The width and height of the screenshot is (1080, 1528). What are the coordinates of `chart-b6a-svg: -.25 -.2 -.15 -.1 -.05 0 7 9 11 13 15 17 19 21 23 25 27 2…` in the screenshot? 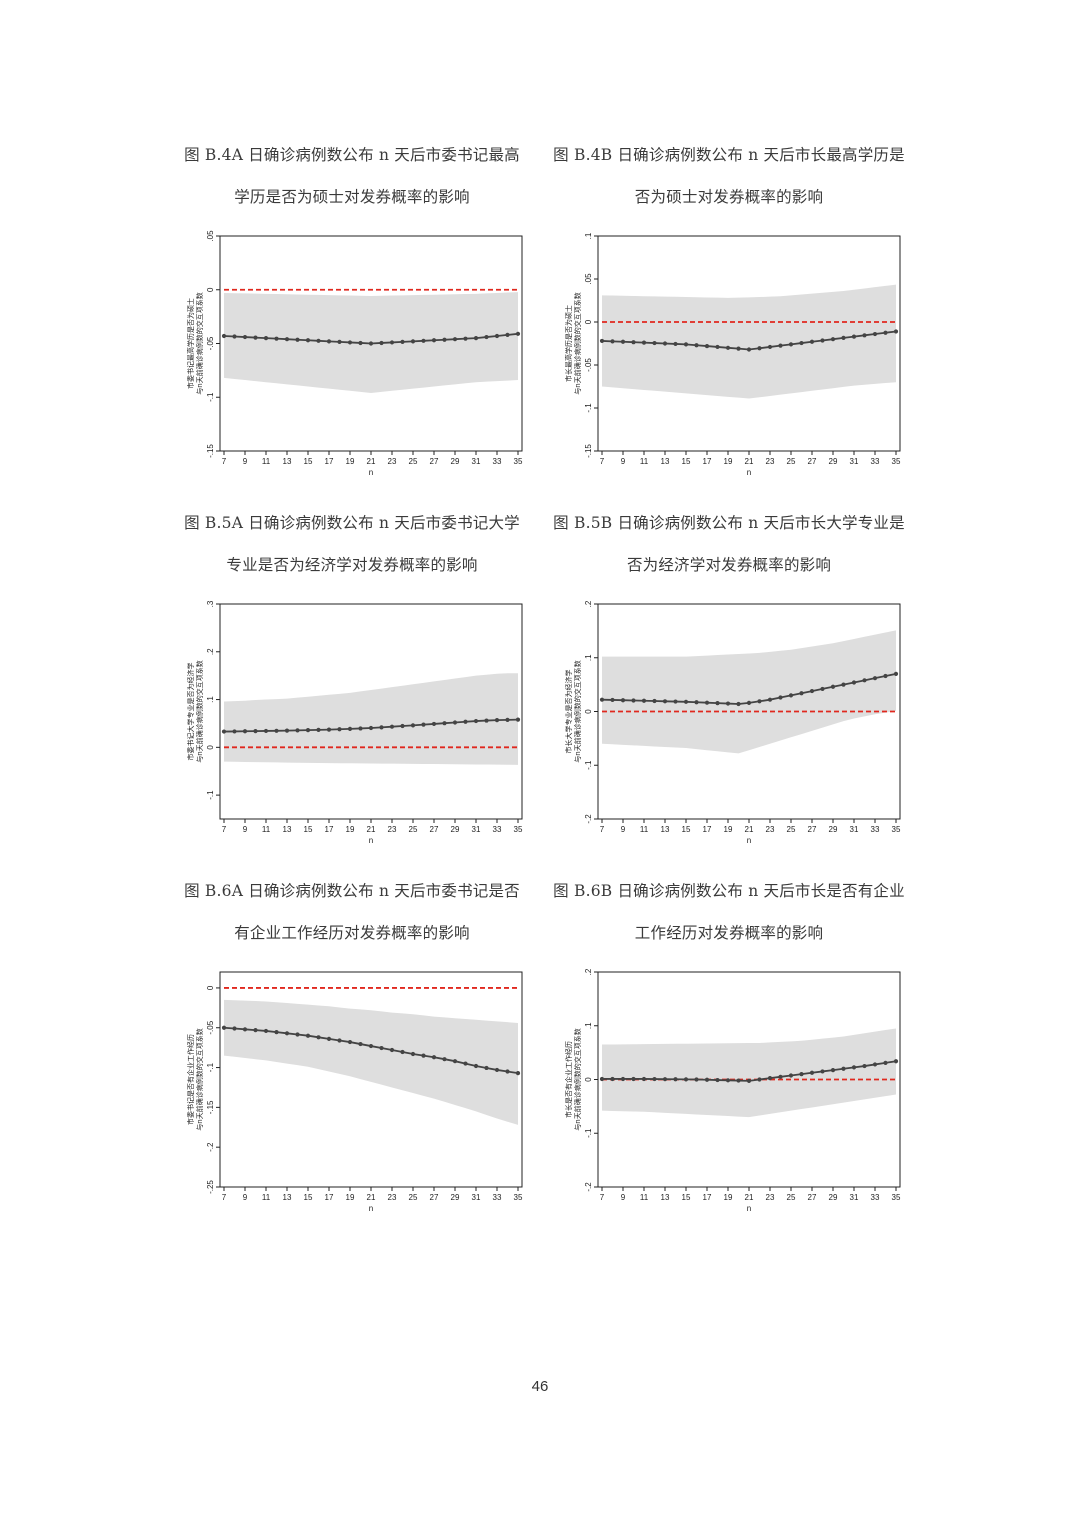 It's located at (354, 1092).